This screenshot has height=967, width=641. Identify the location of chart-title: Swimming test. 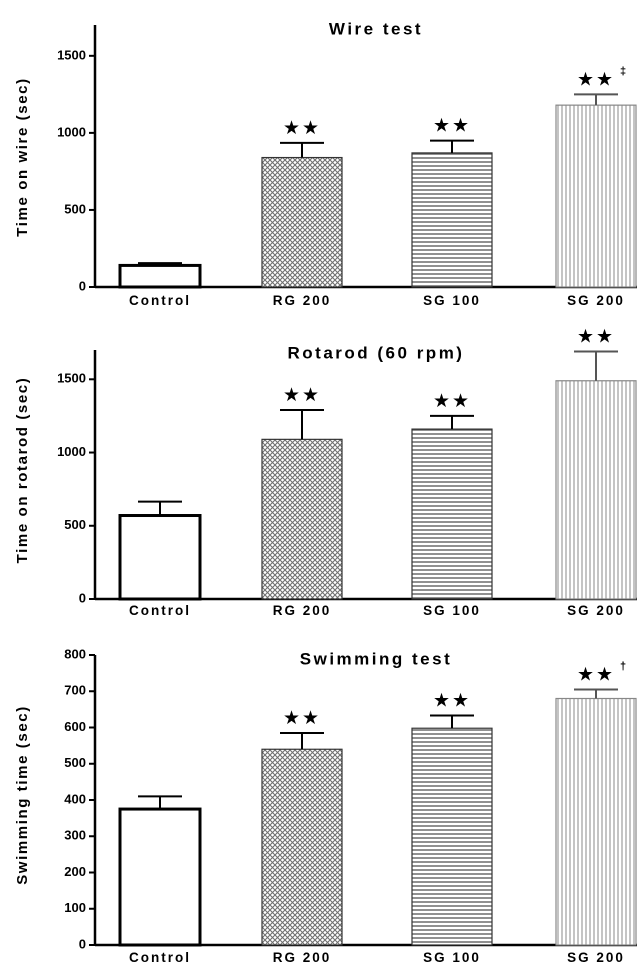
(376, 658).